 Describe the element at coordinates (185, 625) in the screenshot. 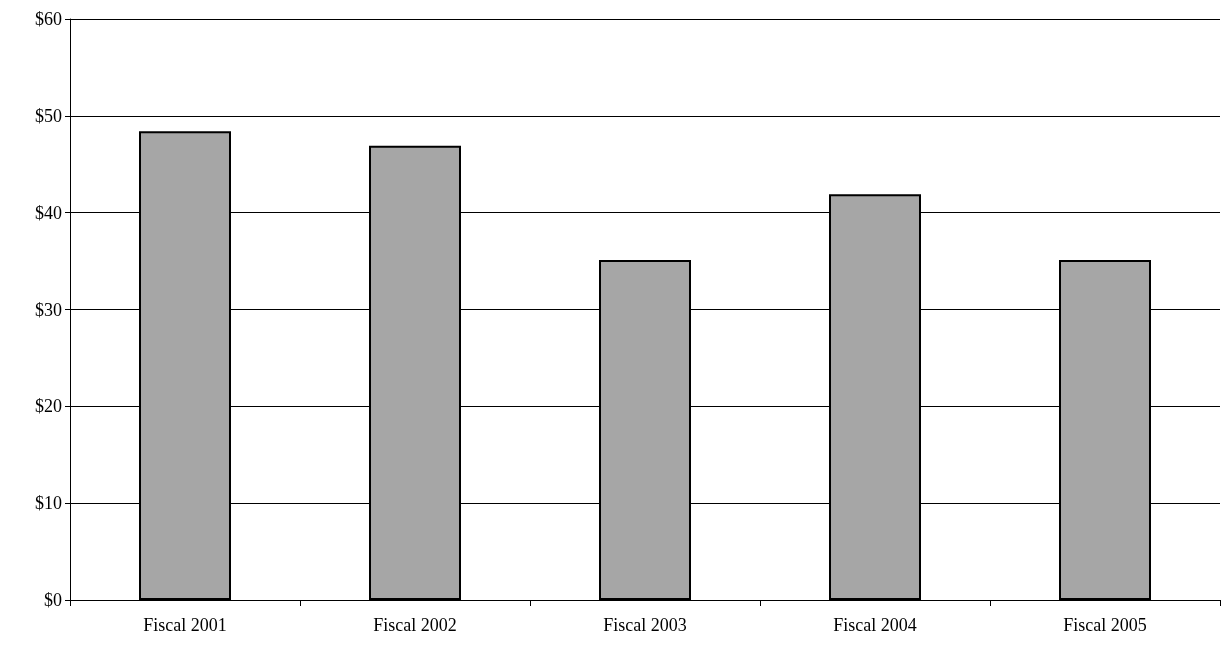

I see `x-tick-label: Fiscal 2001` at that location.